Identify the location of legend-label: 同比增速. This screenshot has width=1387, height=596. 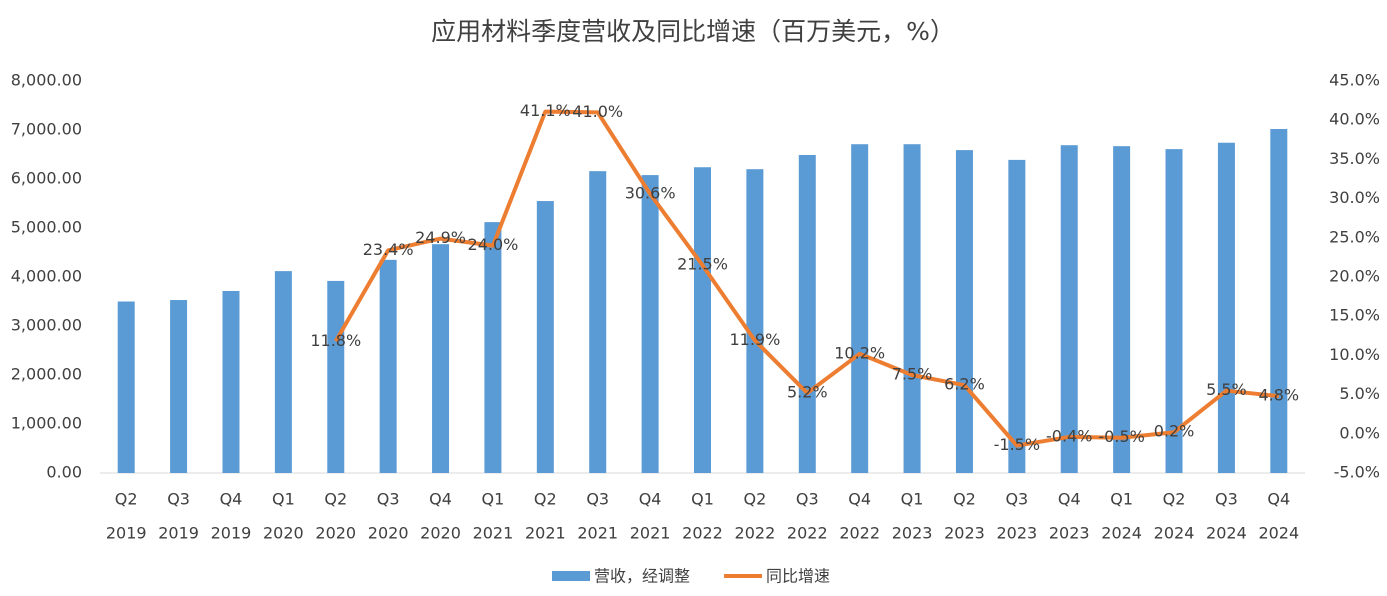
(798, 576).